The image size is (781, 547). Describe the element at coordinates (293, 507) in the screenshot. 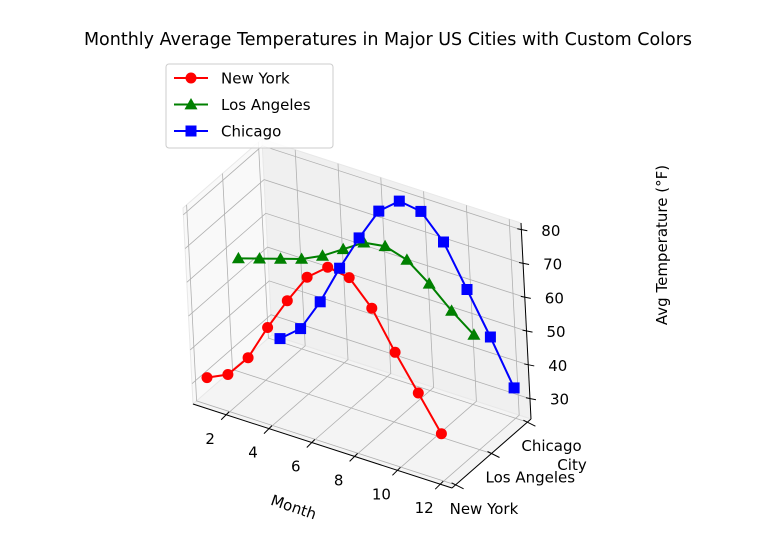

I see `x-axis-label: Month` at that location.